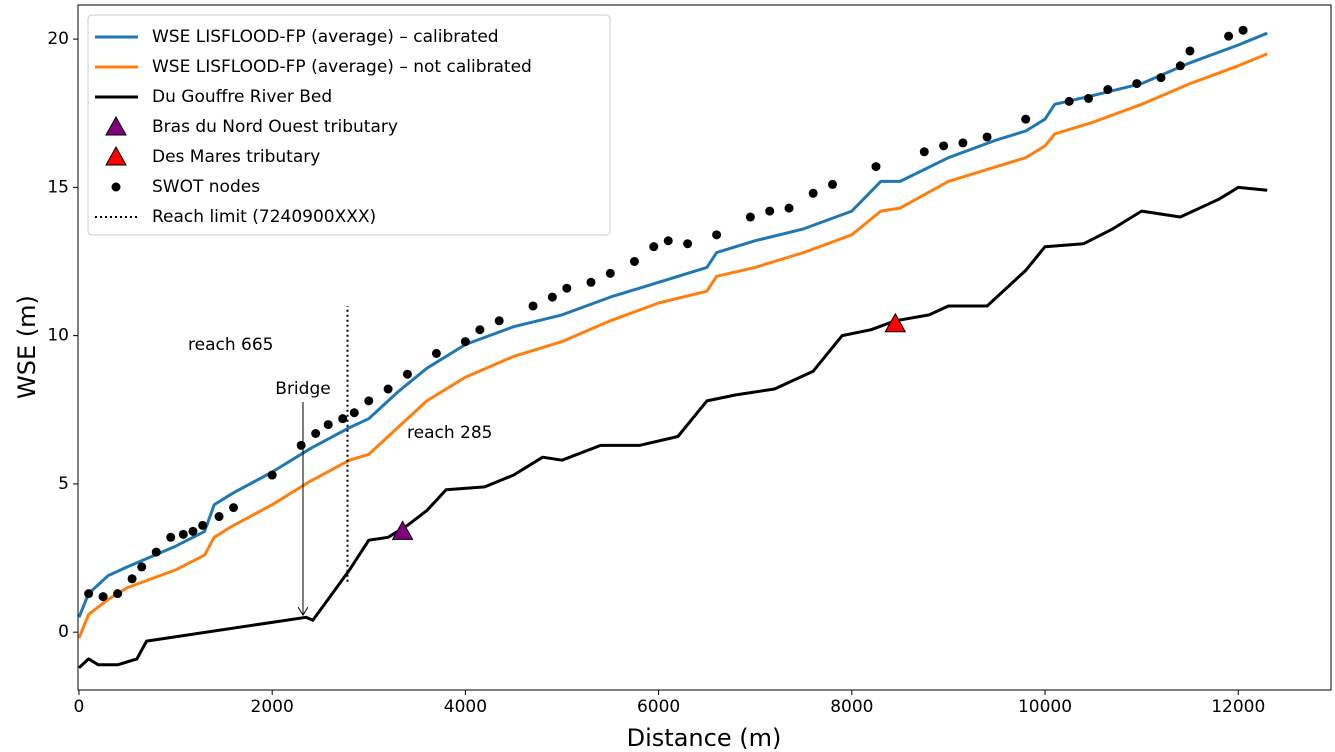  What do you see at coordinates (79, 707) in the screenshot?
I see `x-tick-label: 0` at bounding box center [79, 707].